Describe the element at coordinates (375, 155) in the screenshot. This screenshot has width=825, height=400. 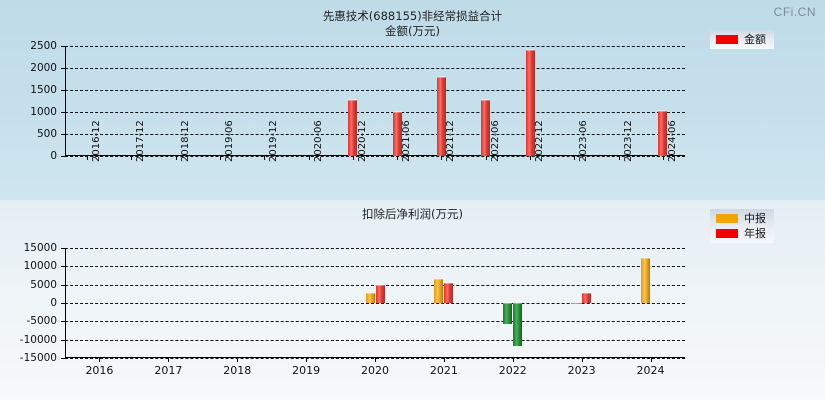
I see `top-chart-x-axis` at that location.